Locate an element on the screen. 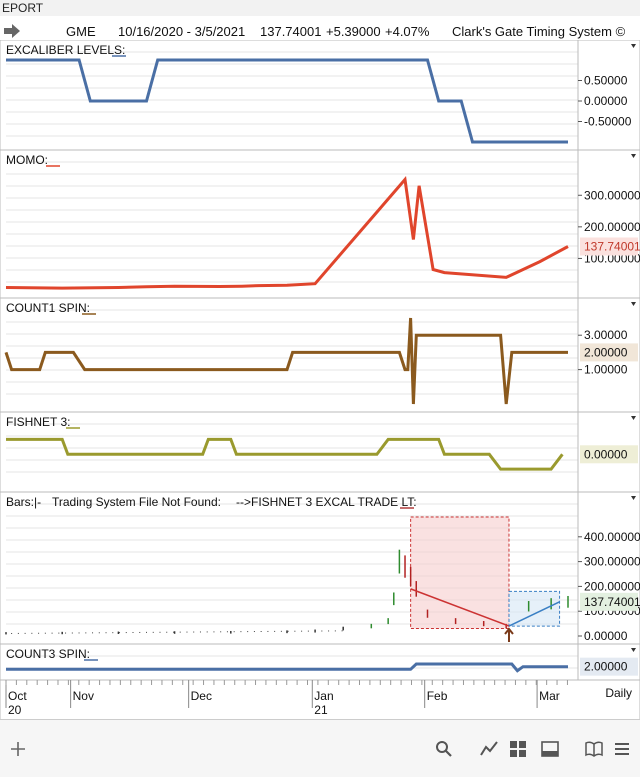 The image size is (640, 777). list-icon is located at coordinates (622, 749).